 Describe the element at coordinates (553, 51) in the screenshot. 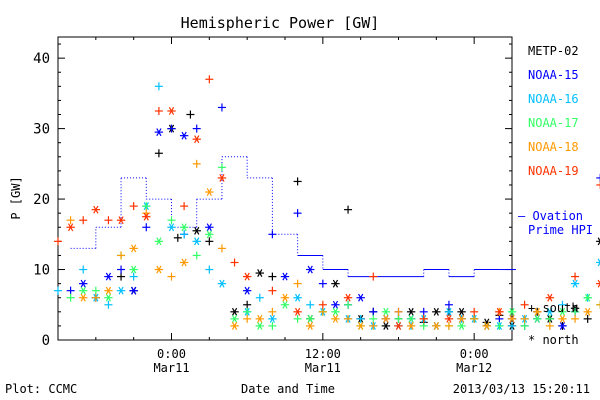

I see `legend-entry-metp-02: METP-02` at that location.